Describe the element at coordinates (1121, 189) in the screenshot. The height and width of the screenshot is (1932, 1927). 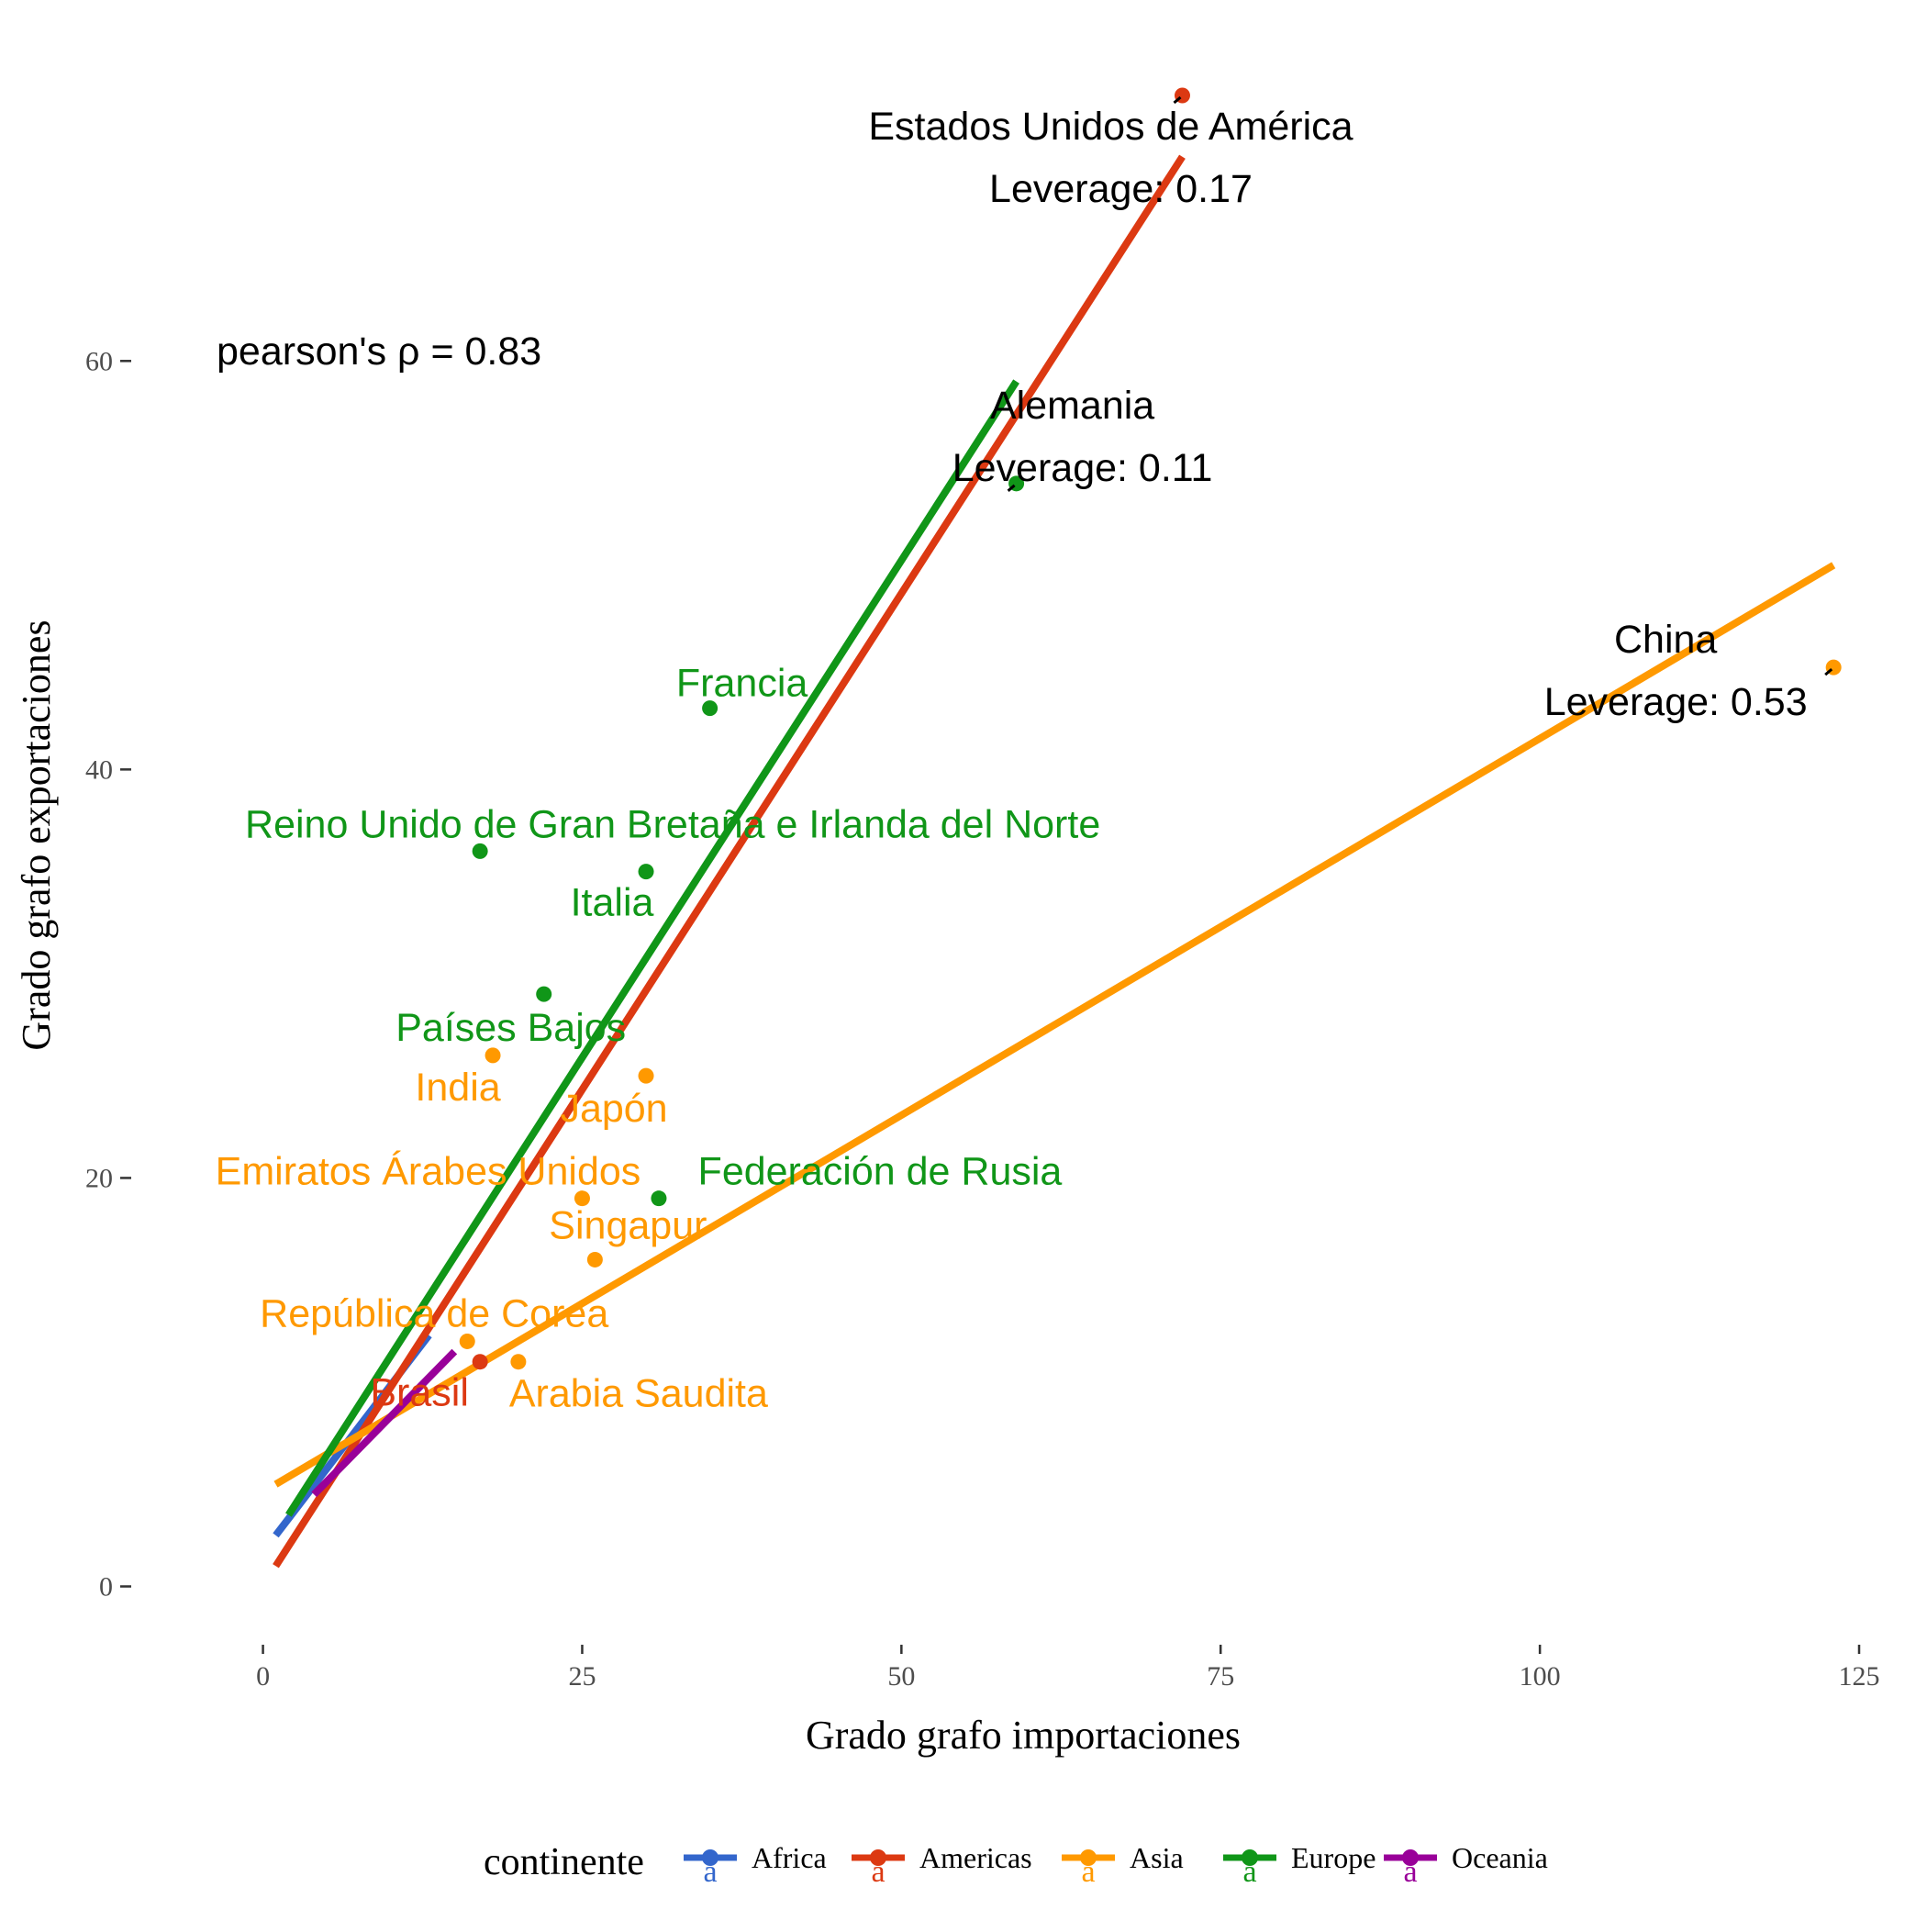
I see `leverage-label: Leverage: 0.17` at that location.